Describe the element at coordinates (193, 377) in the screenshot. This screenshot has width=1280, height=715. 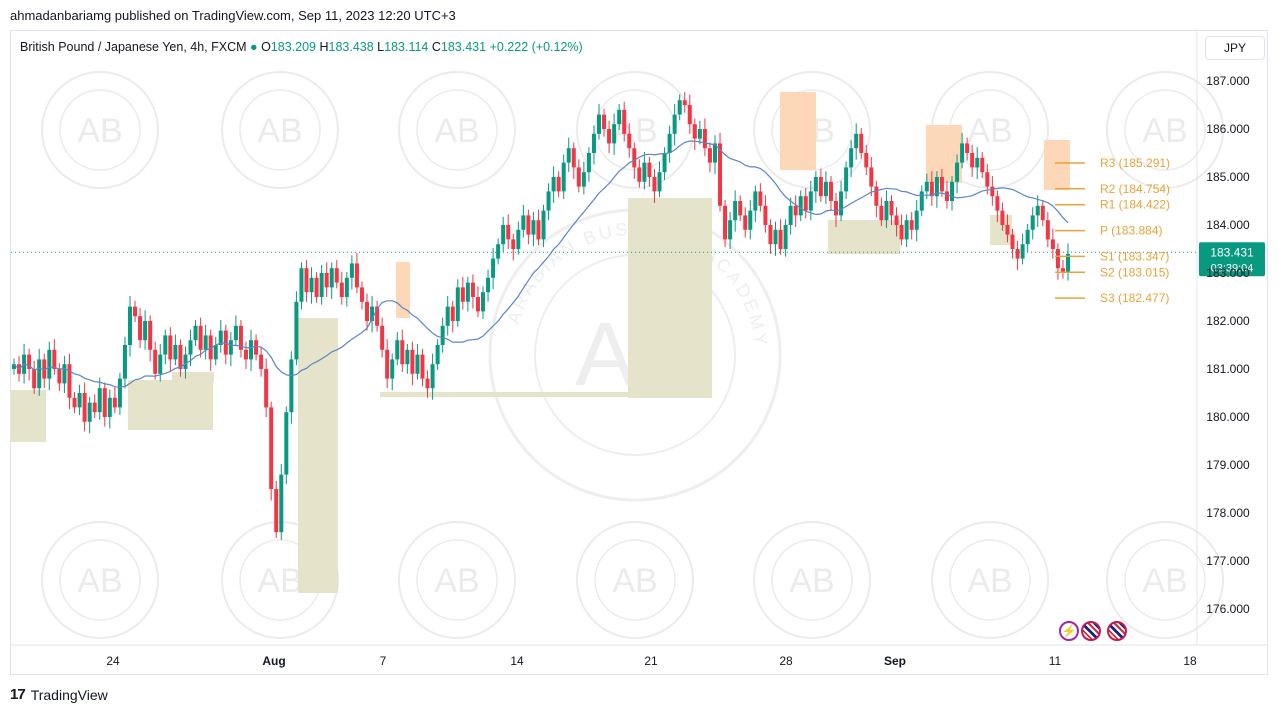
I see `demand-zone` at that location.